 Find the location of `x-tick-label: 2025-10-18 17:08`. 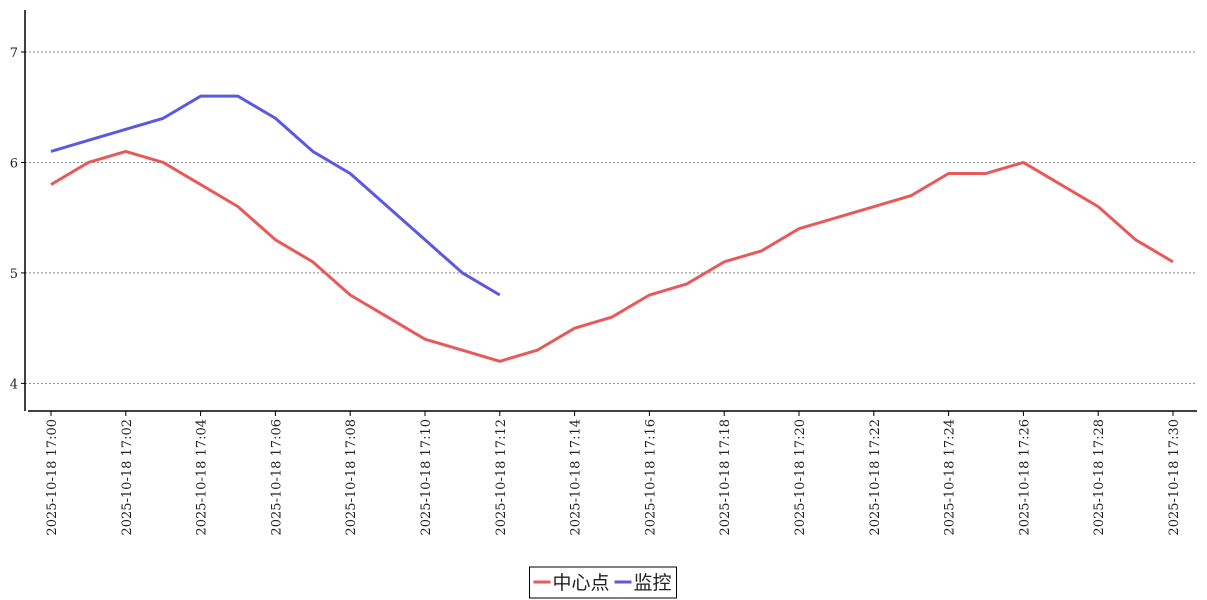

x-tick-label: 2025-10-18 17:08 is located at coordinates (351, 477).